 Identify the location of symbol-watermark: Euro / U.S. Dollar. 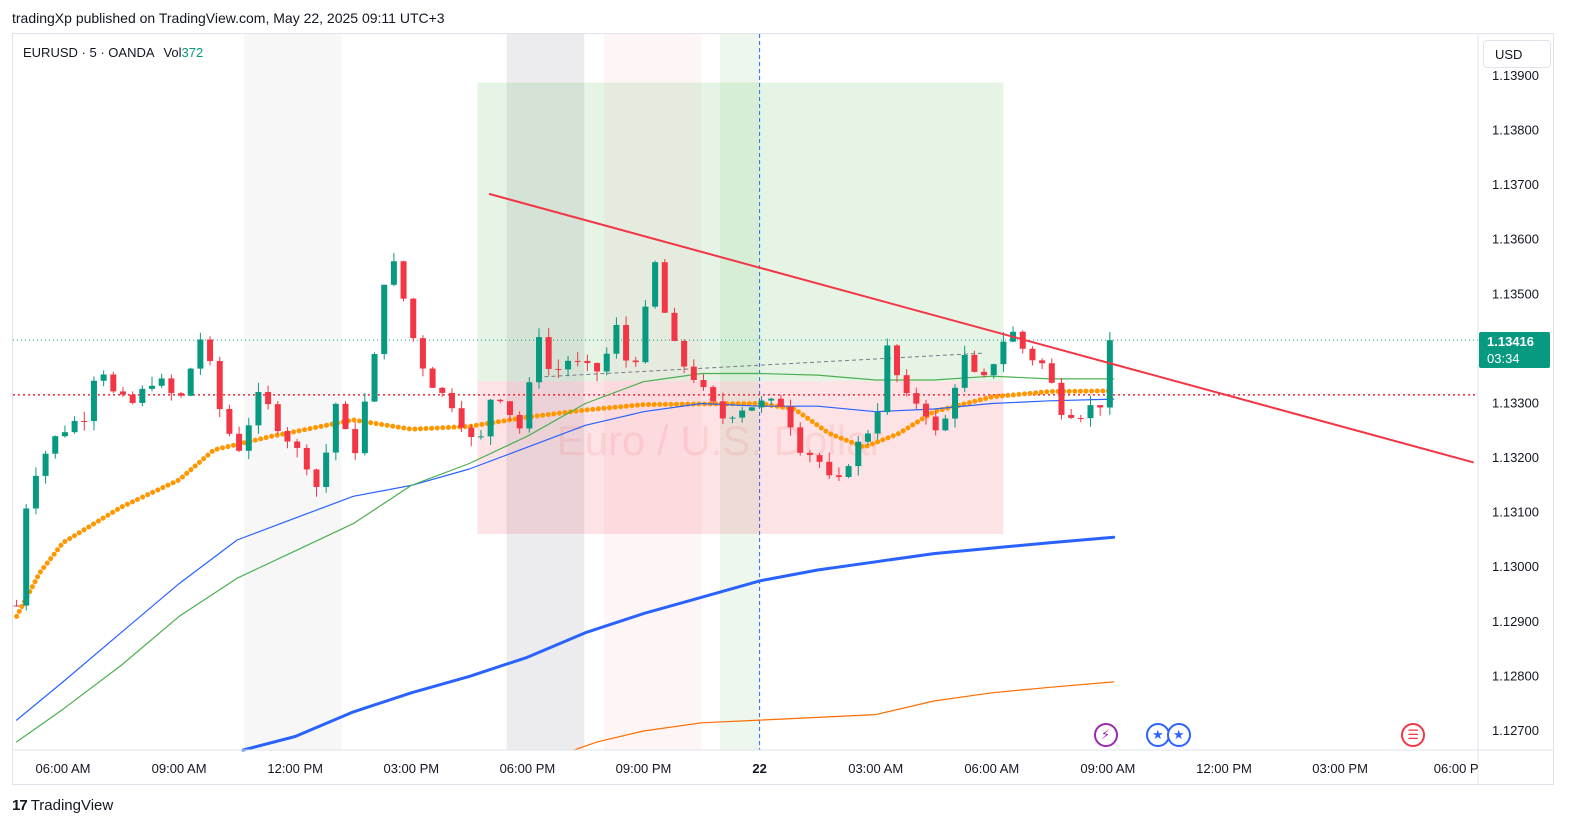
(720, 440).